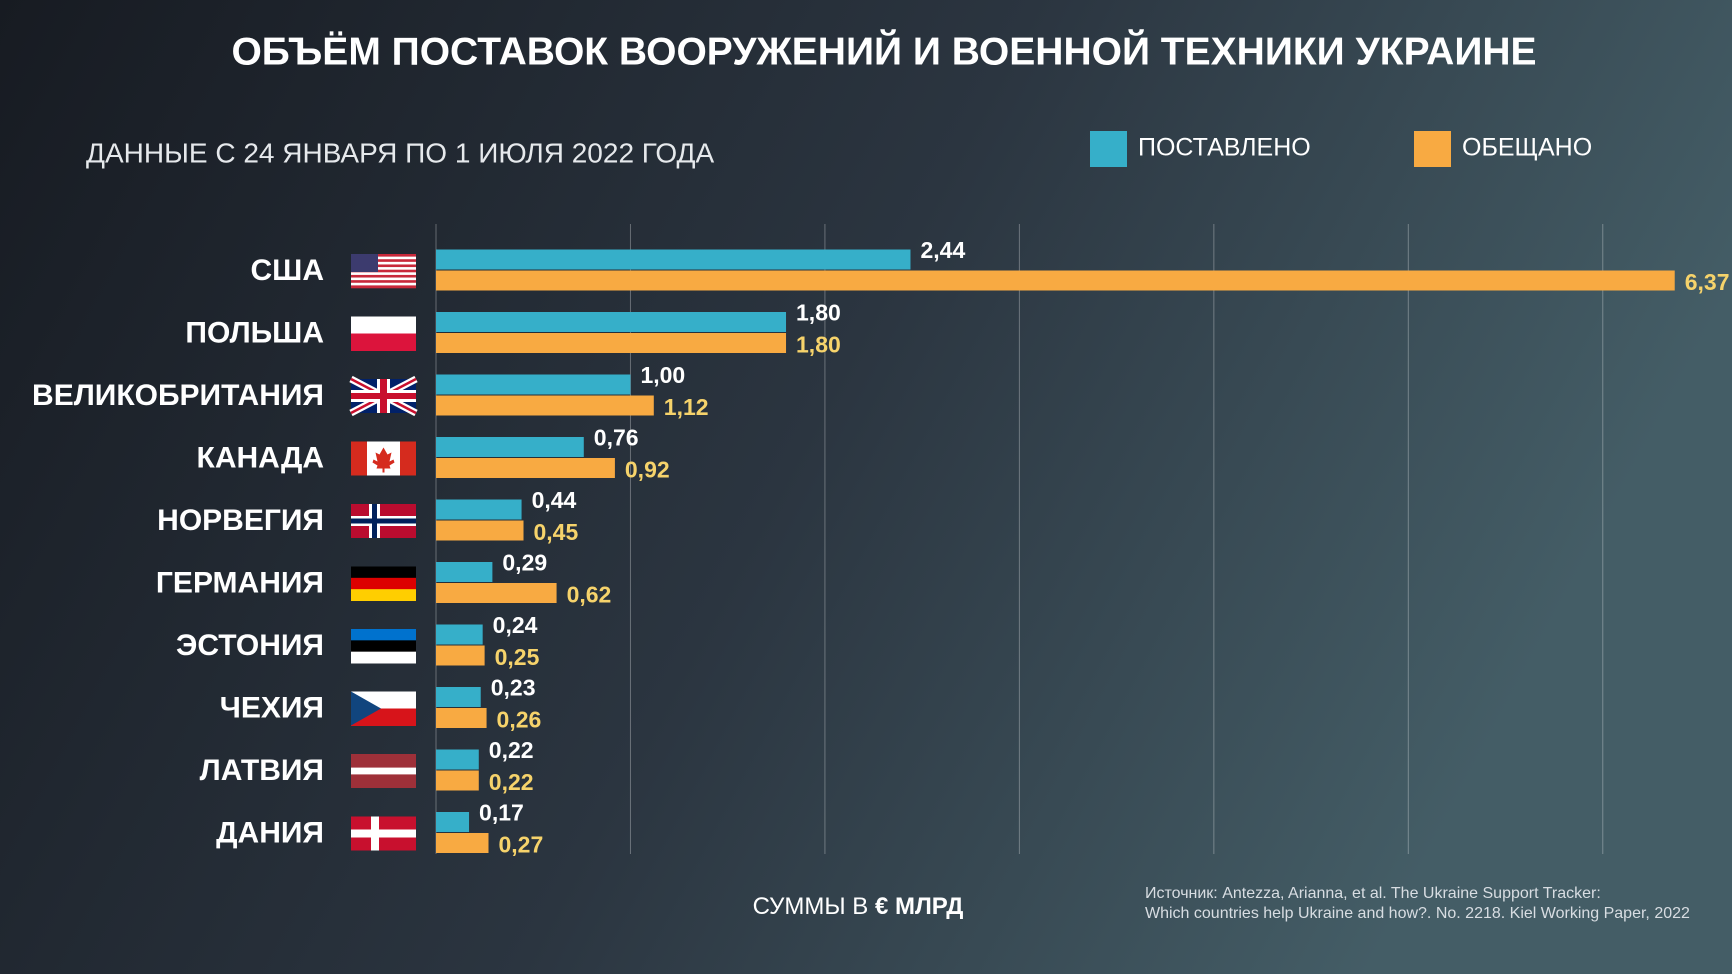 This screenshot has height=974, width=1732. Describe the element at coordinates (524, 563) in the screenshot. I see `value-label: 0,29` at that location.